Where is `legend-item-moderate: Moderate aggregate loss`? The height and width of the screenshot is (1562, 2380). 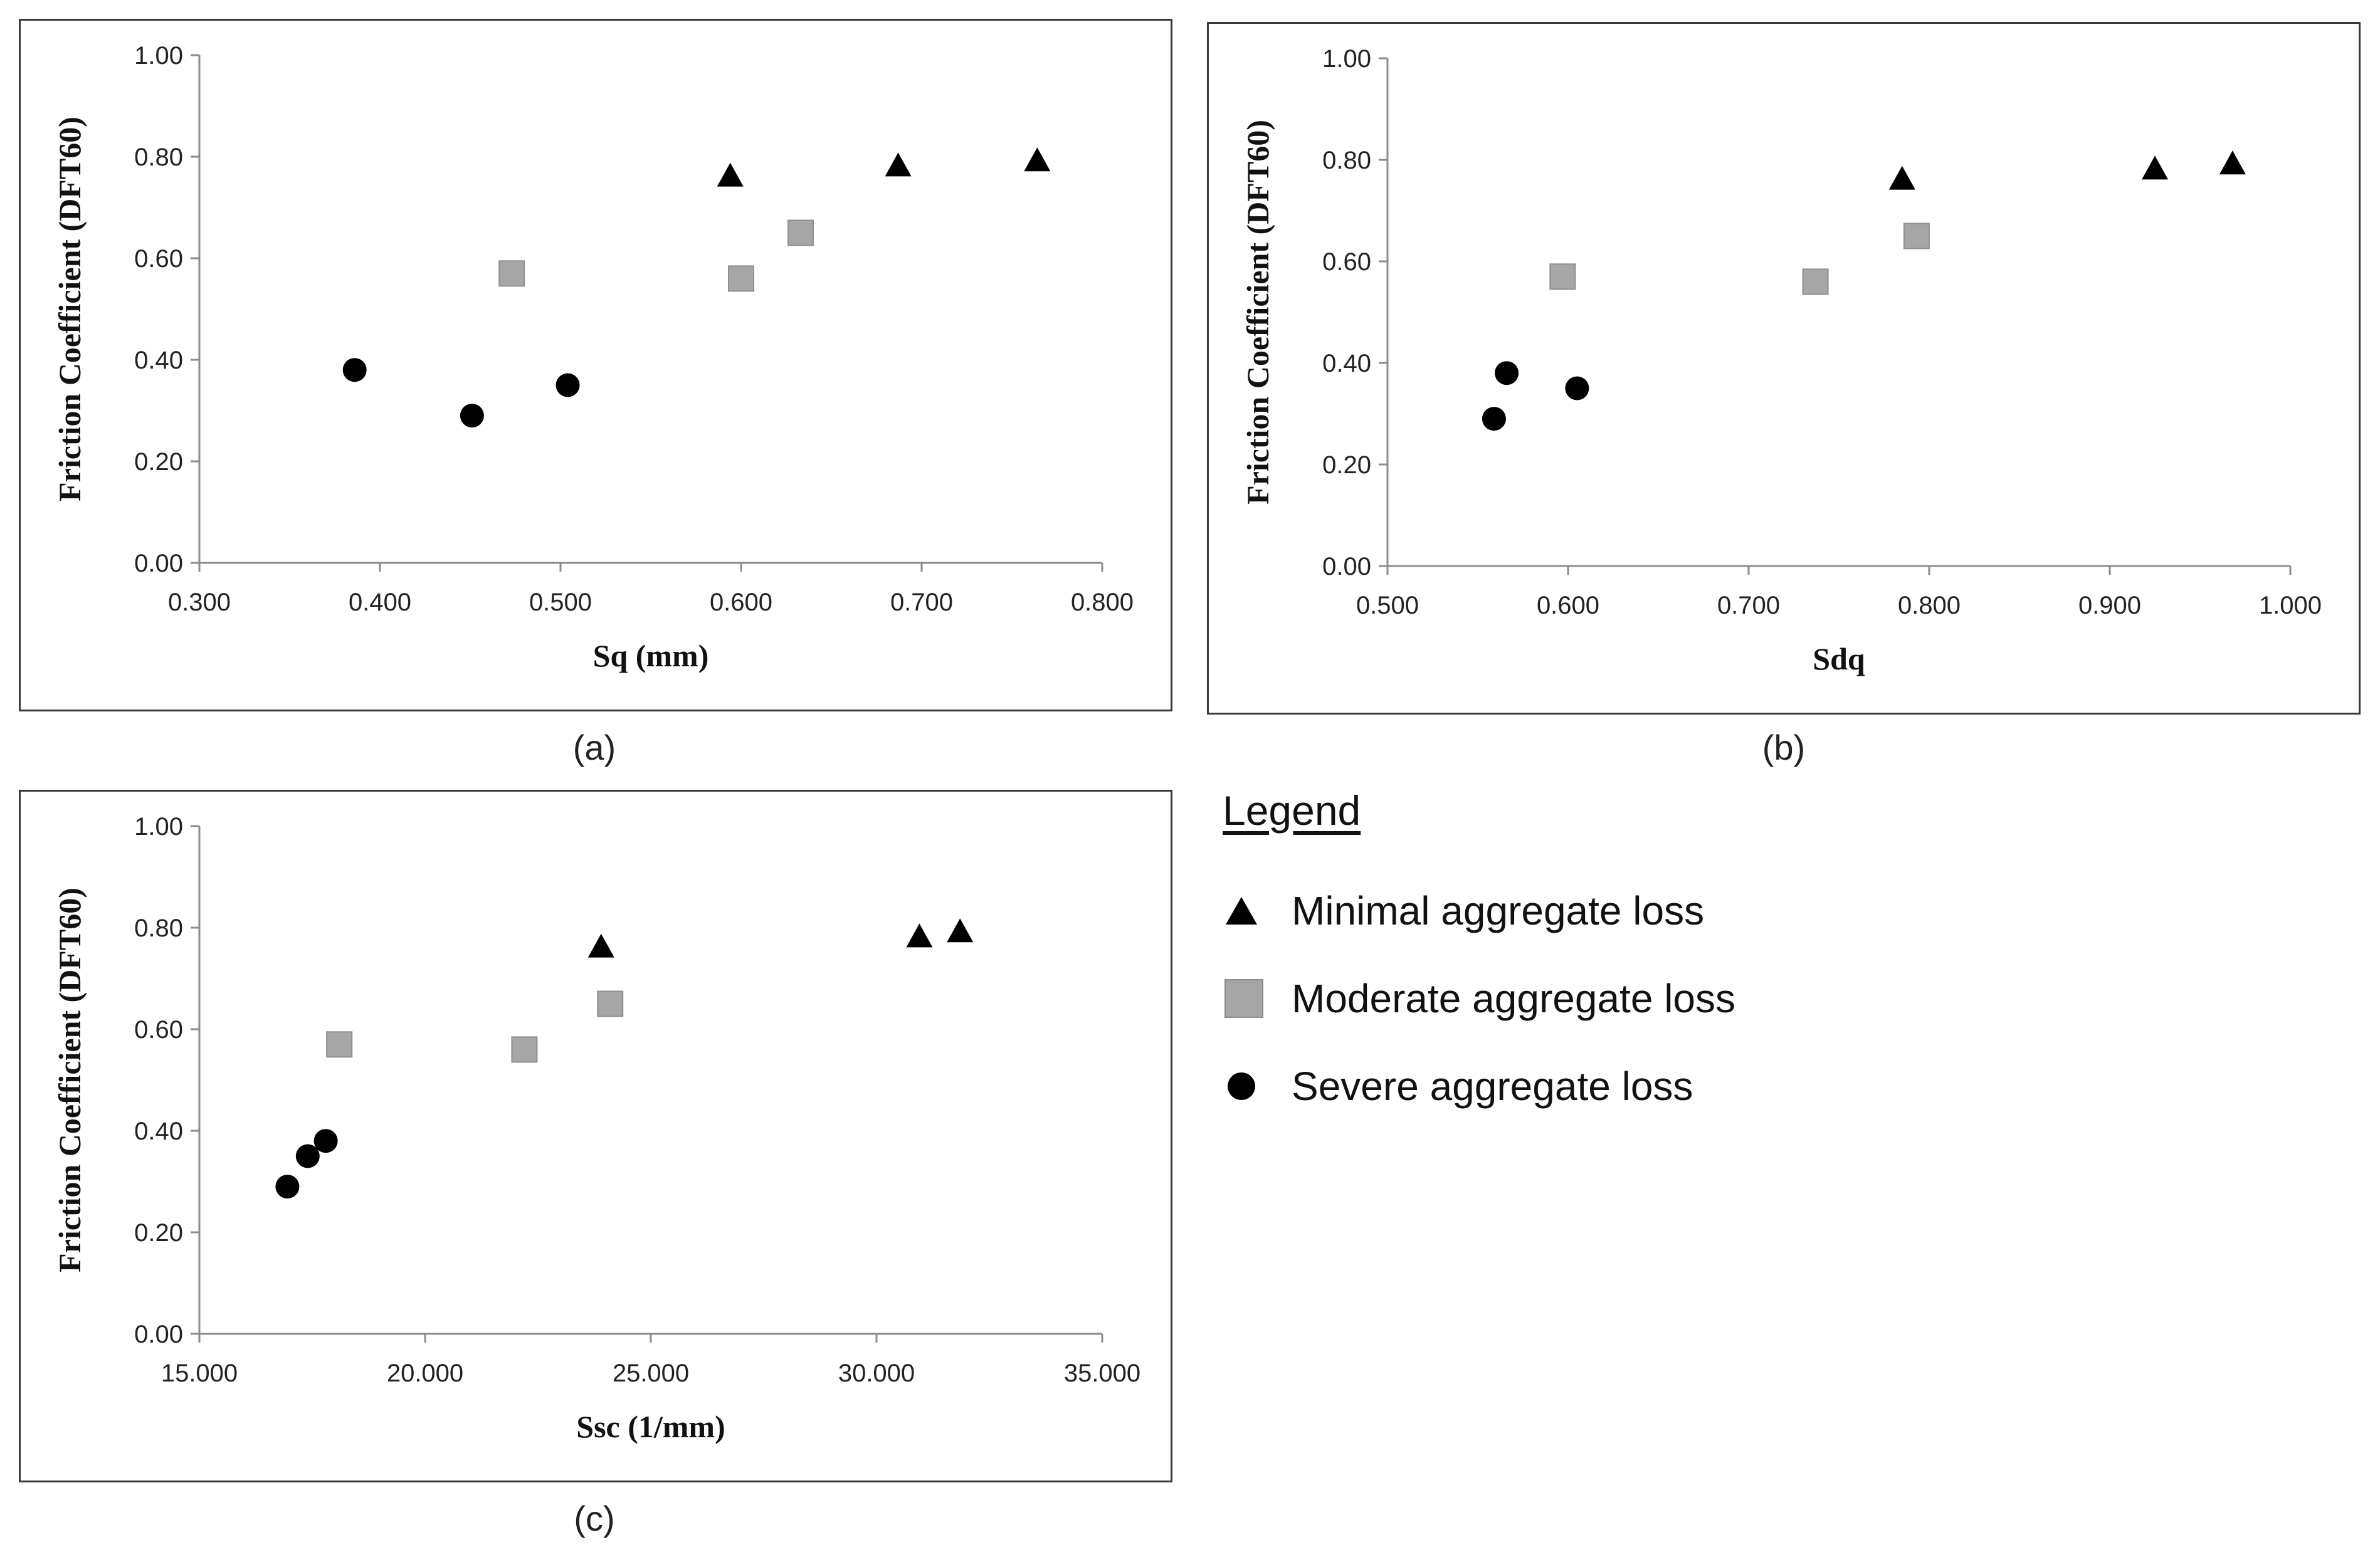 legend-item-moderate: Moderate aggregate loss is located at coordinates (1479, 998).